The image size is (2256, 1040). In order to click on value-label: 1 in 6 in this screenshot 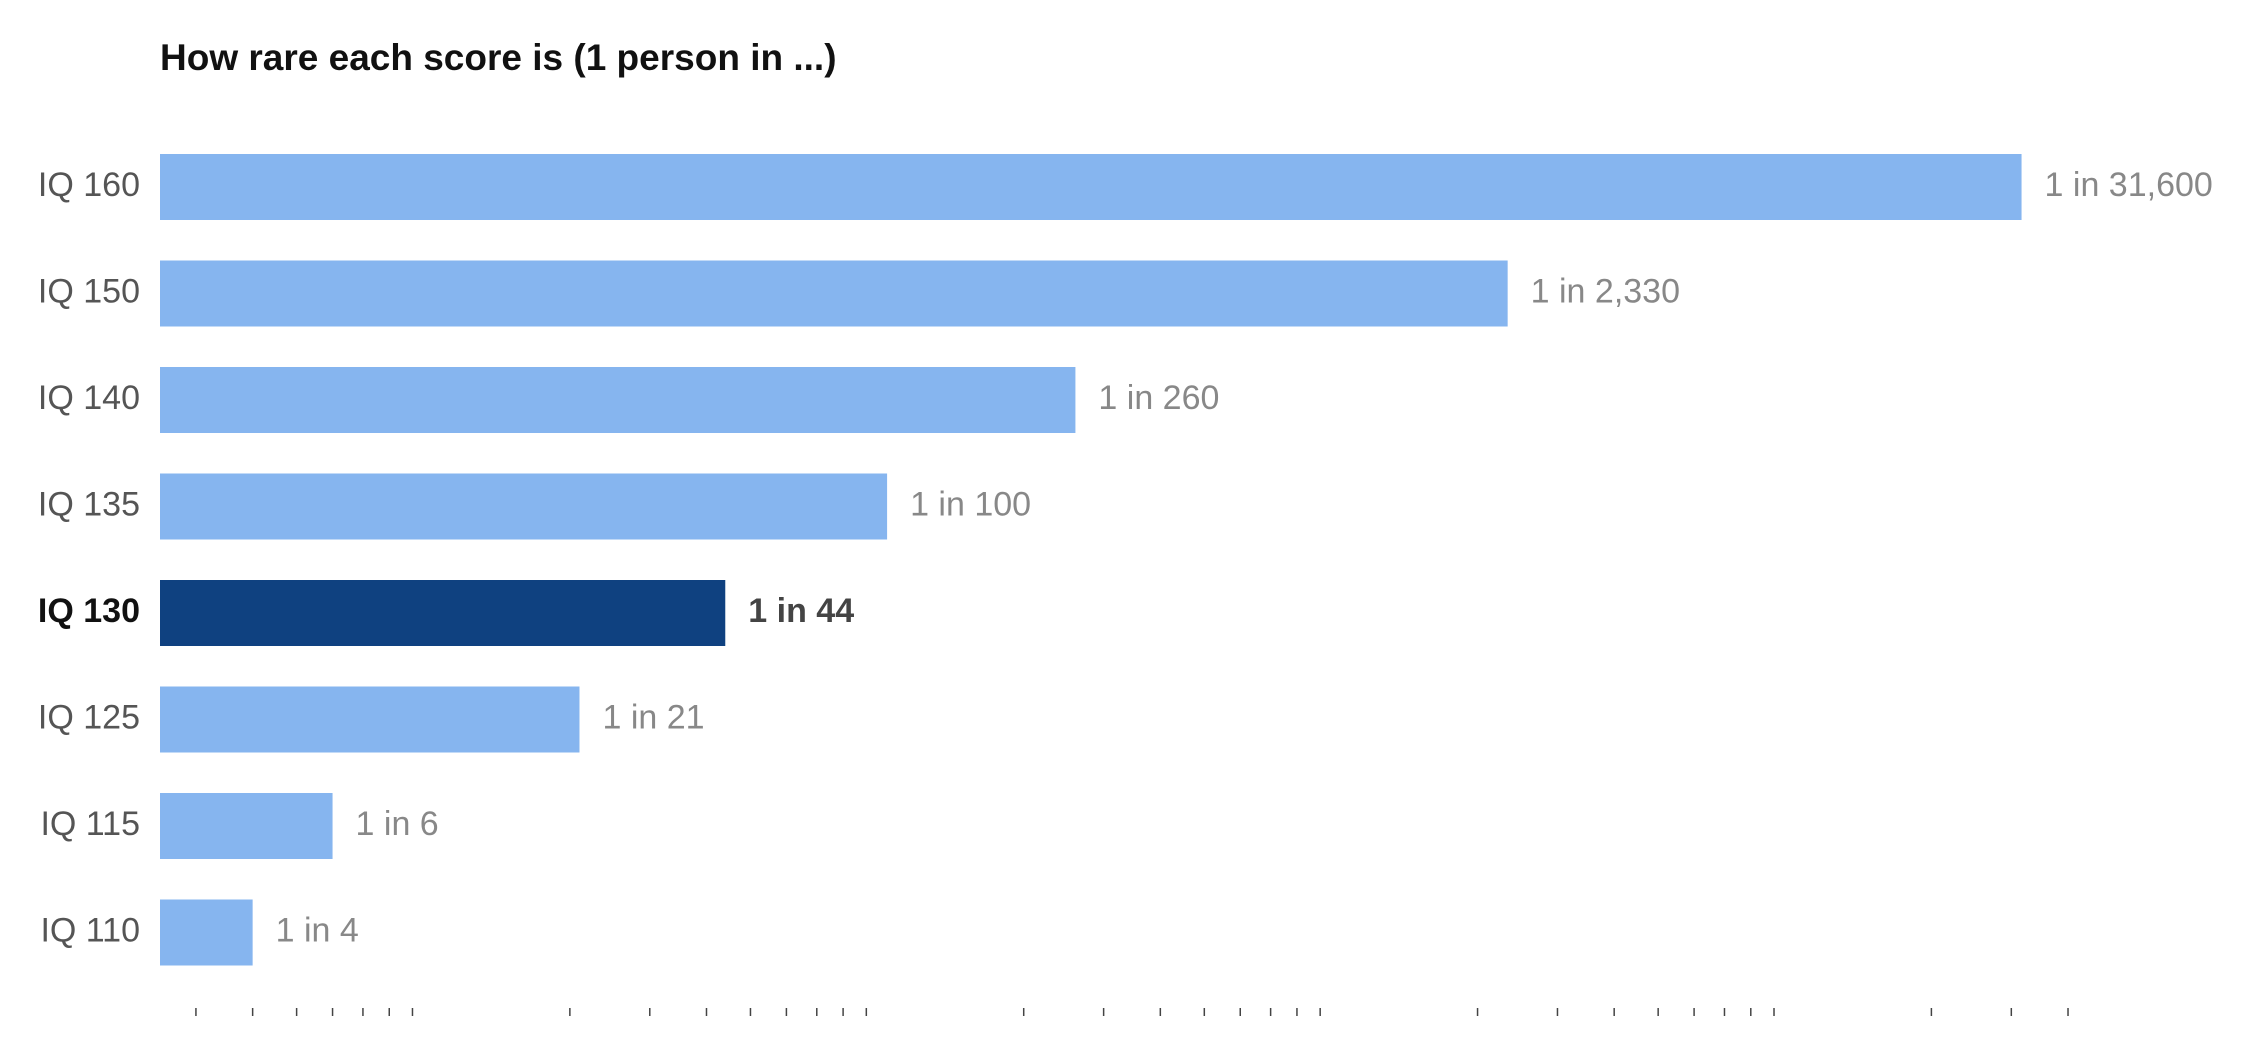, I will do `click(397, 824)`.